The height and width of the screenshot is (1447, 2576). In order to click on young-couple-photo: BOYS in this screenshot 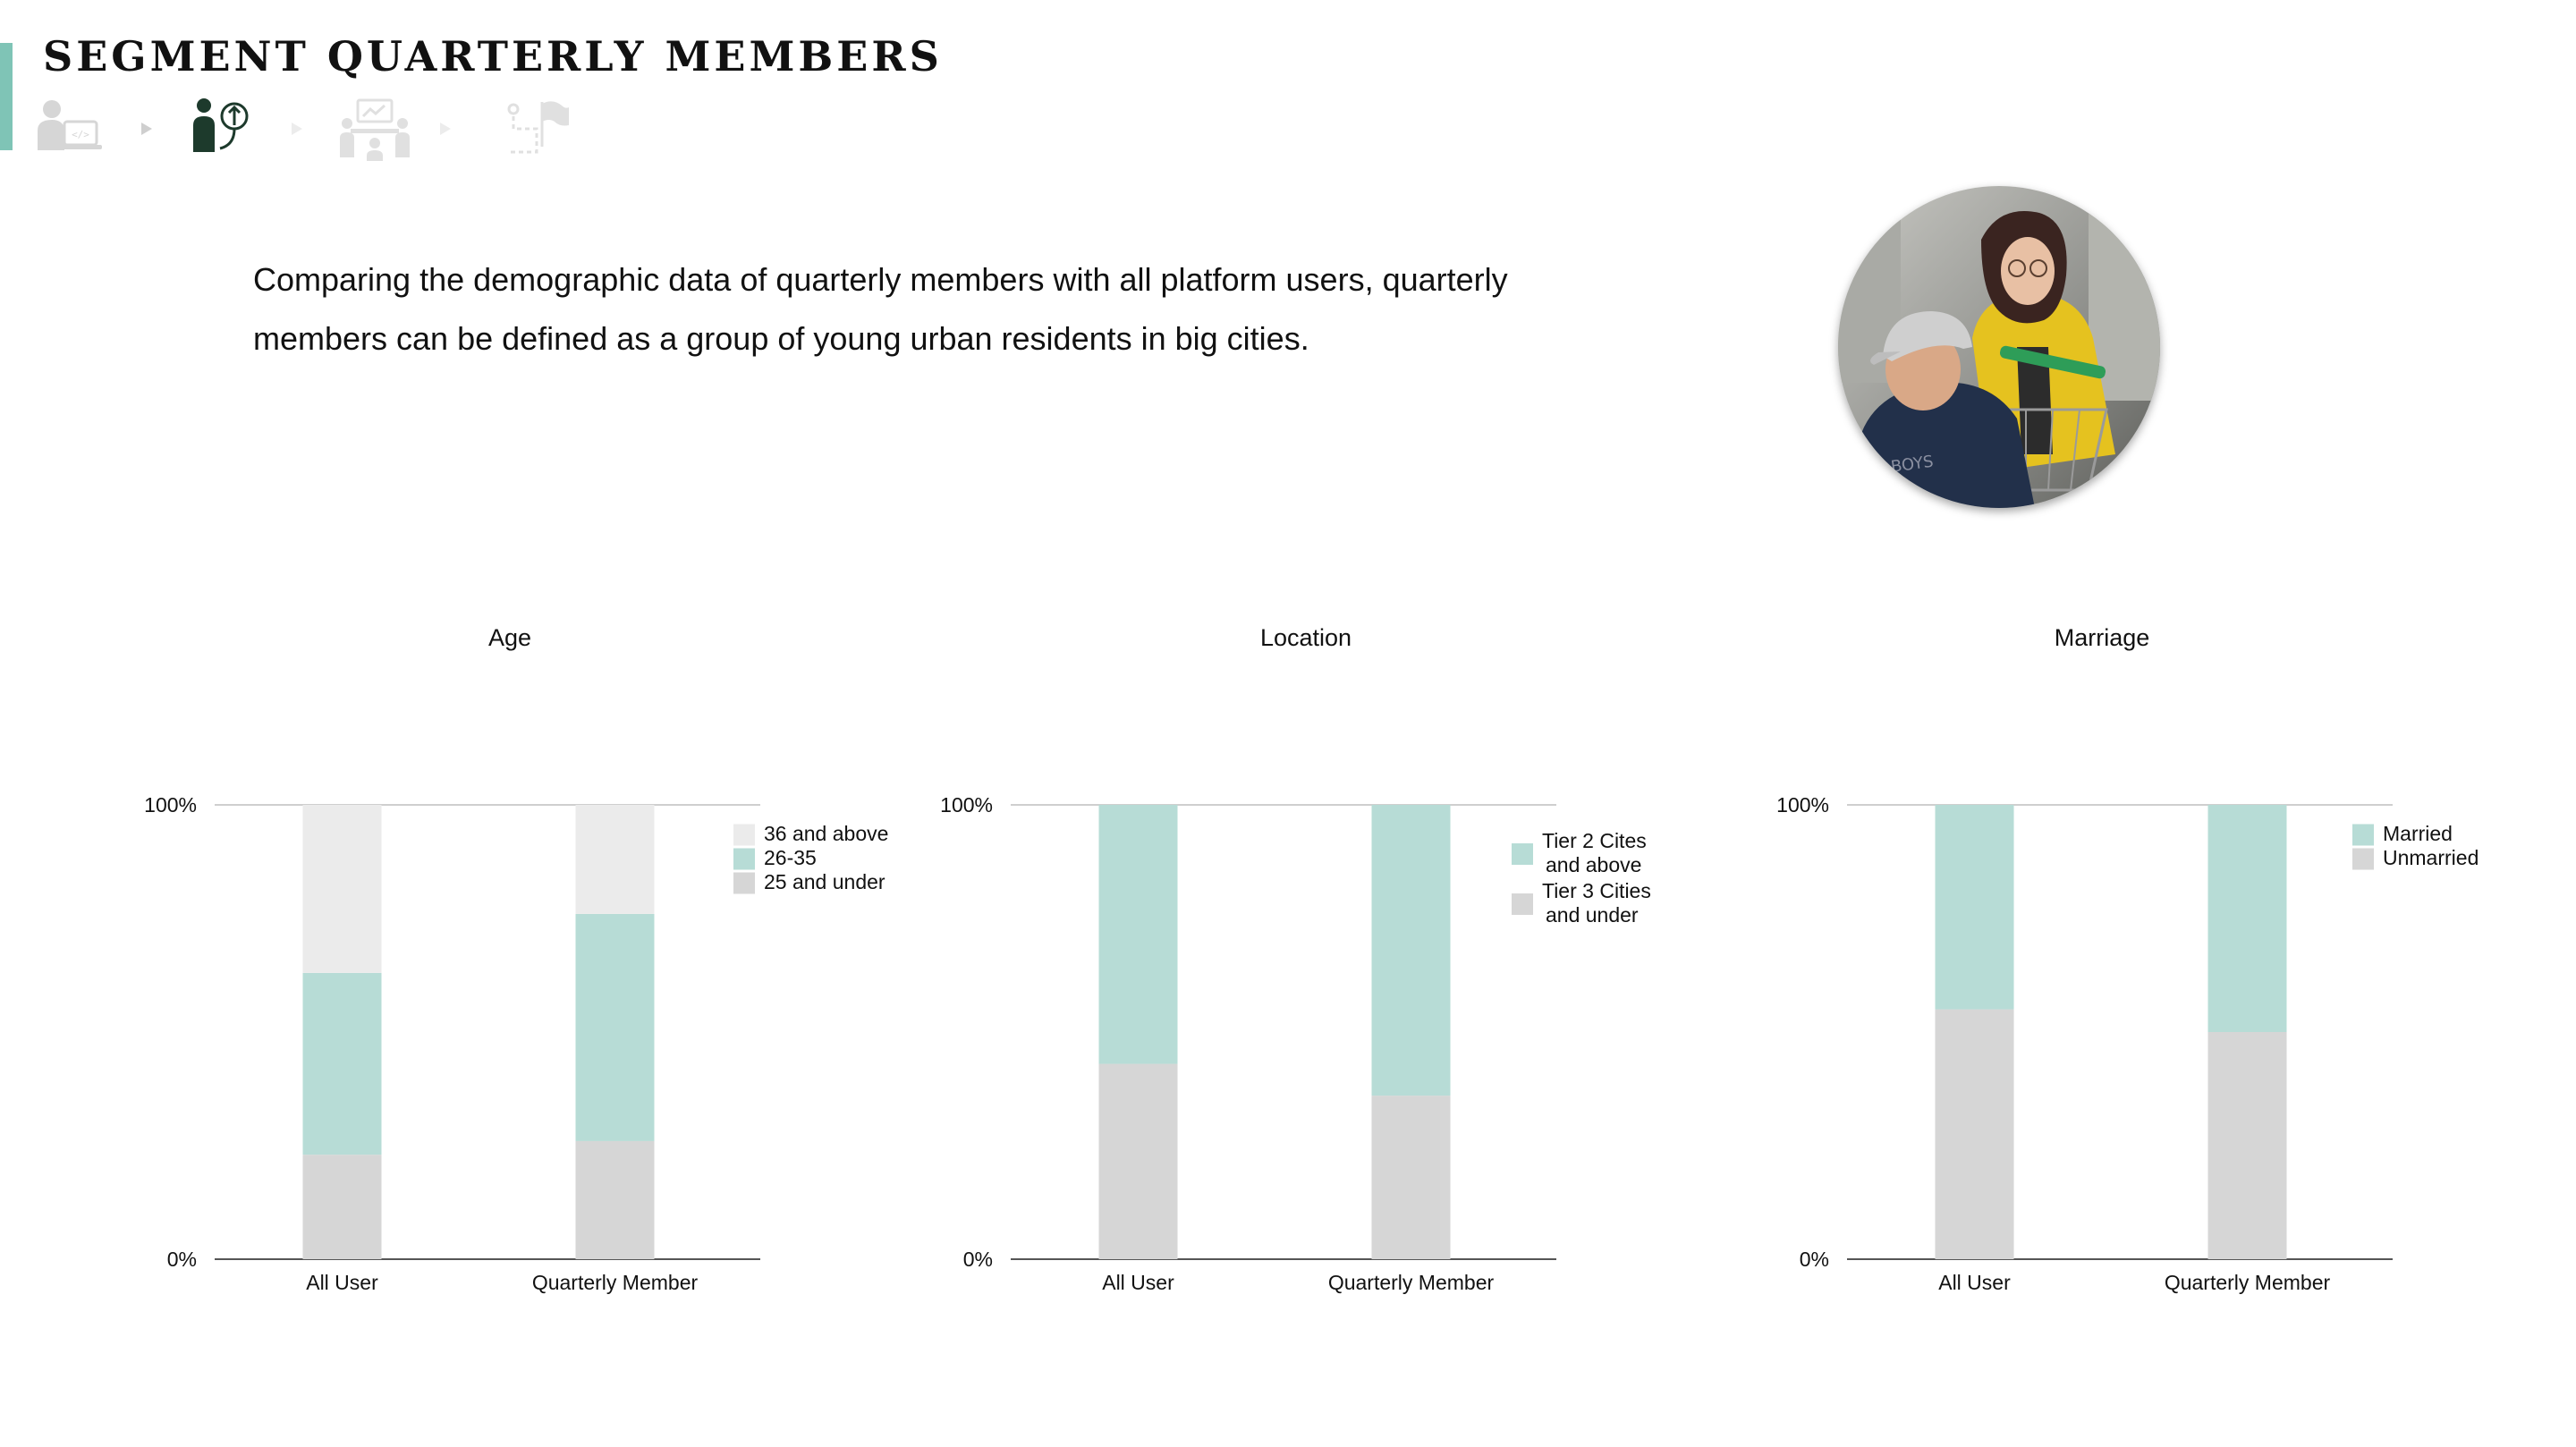, I will do `click(1999, 347)`.